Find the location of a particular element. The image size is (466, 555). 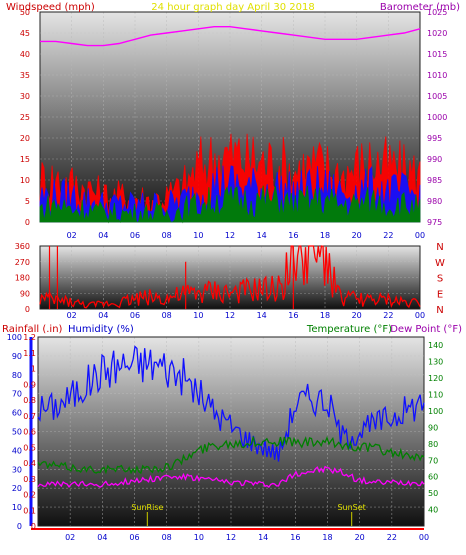

temperature-tick-label: 100 is located at coordinates (435, 411).